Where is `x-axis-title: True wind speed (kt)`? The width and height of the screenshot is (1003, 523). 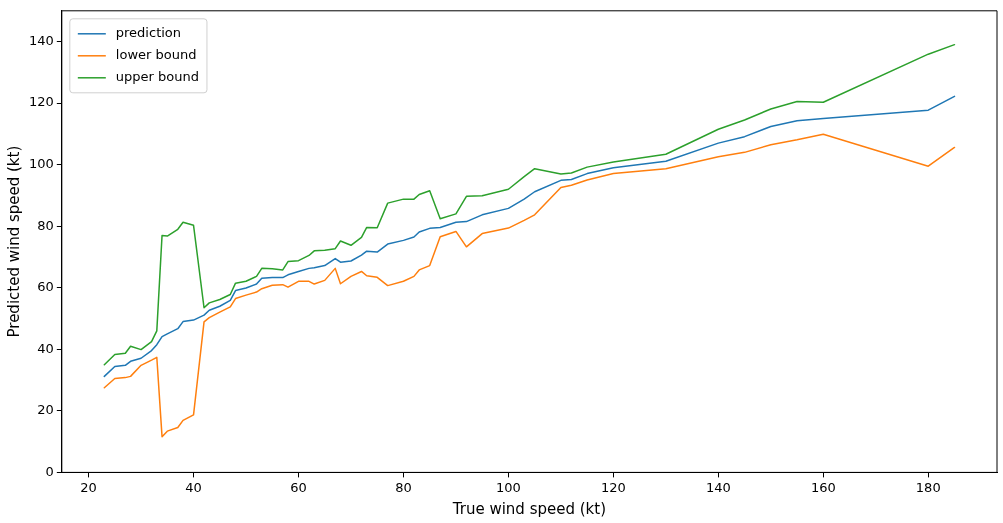
x-axis-title: True wind speed (kt) is located at coordinates (529, 508).